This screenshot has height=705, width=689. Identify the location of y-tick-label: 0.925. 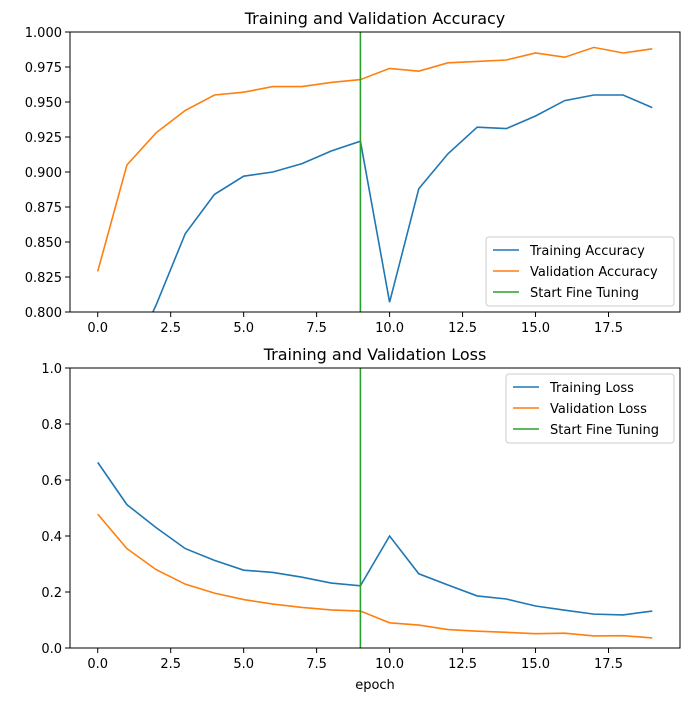
(43, 138).